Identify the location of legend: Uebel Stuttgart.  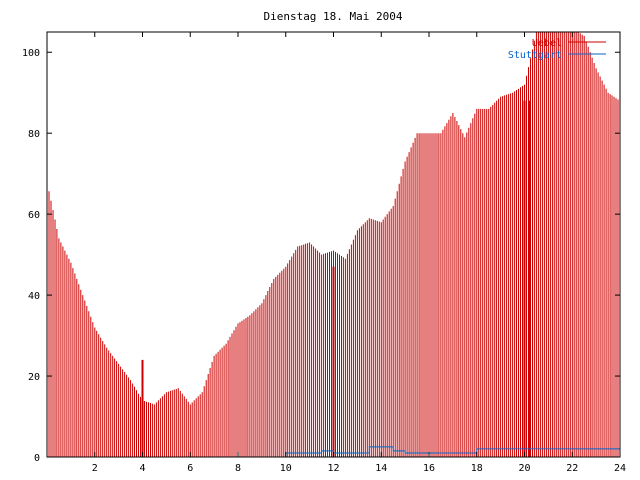
(557, 49).